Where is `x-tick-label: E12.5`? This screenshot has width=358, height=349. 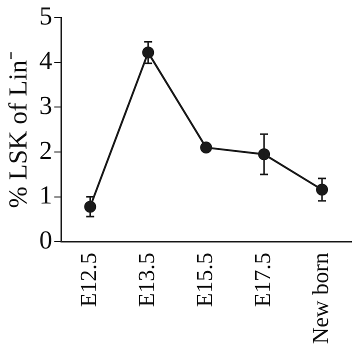 x-tick-label: E12.5 is located at coordinates (89, 279).